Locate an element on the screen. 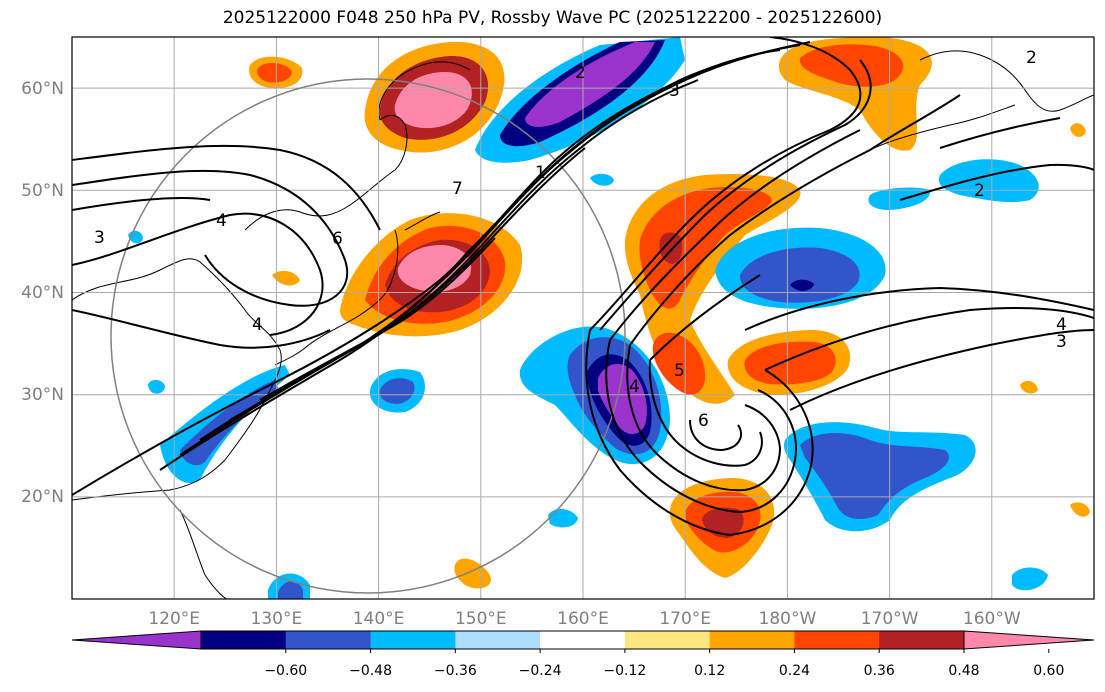  colorbar-tick-label: −0.24 is located at coordinates (540, 671).